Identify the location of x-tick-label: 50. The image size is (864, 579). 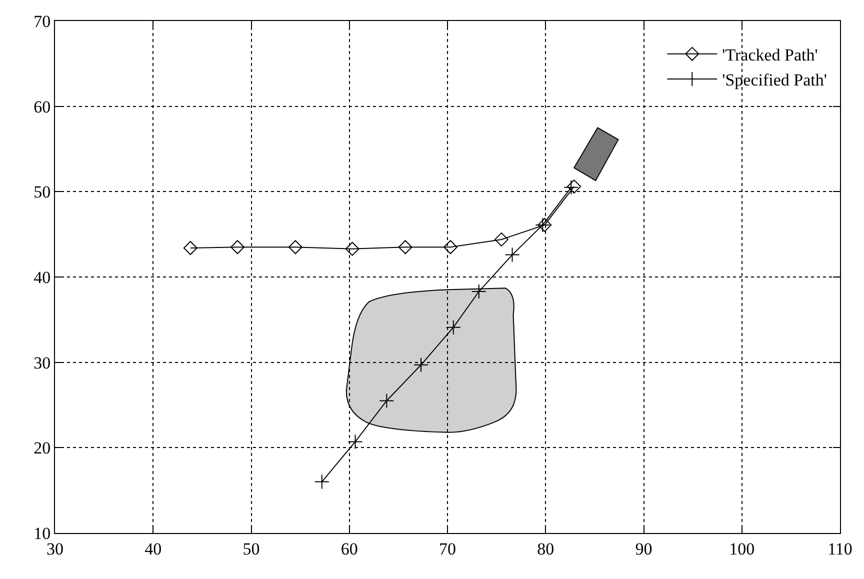
(251, 548).